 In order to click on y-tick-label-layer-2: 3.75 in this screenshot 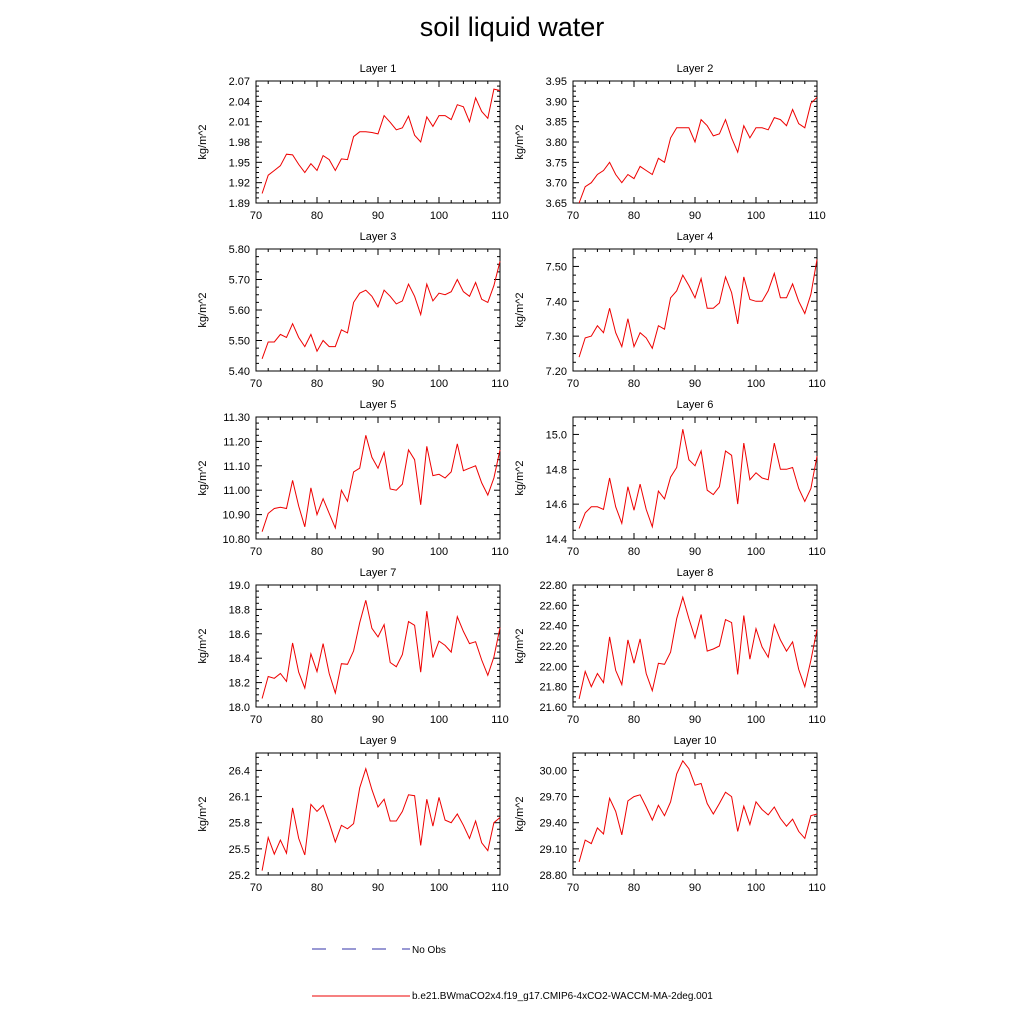, I will do `click(556, 163)`.